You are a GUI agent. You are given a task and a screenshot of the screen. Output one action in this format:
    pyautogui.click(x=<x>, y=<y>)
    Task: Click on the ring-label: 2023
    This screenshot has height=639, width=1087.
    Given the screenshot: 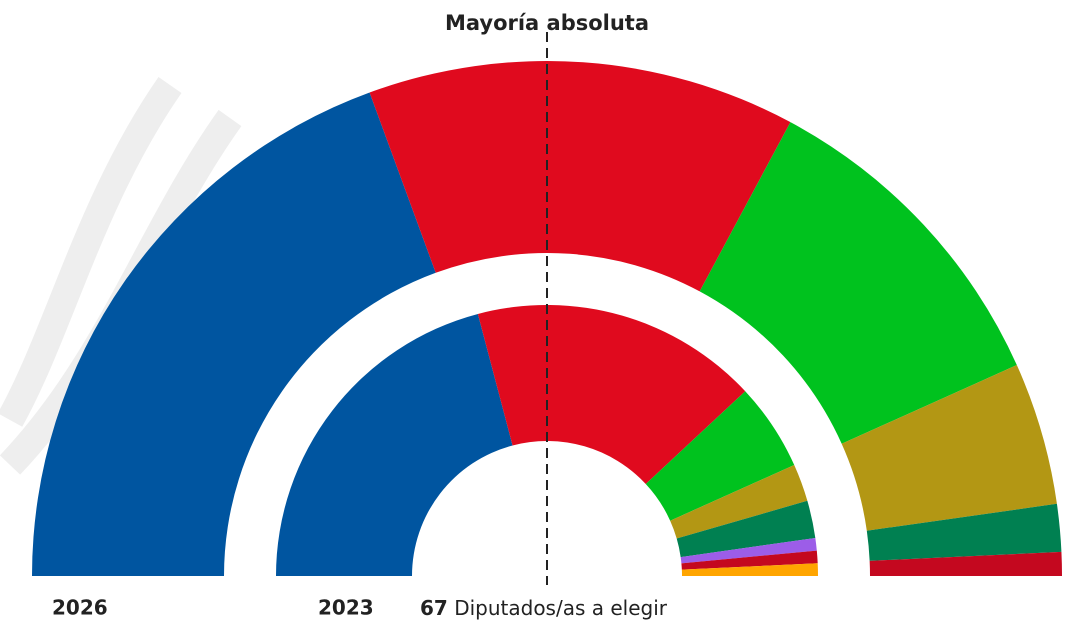 What is the action you would take?
    pyautogui.click(x=346, y=608)
    